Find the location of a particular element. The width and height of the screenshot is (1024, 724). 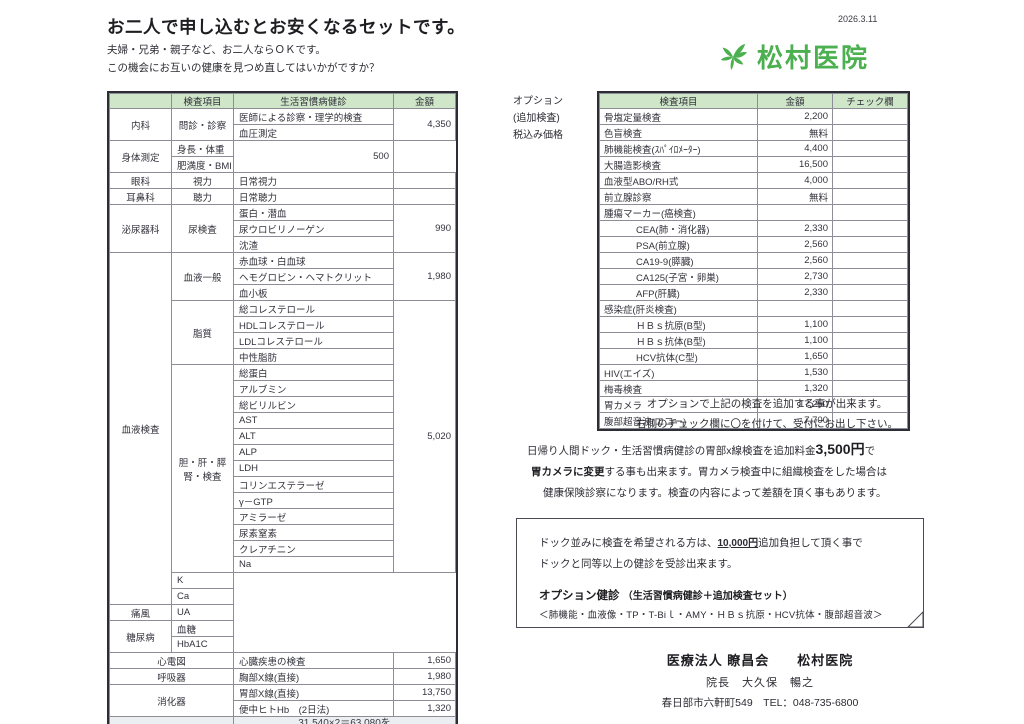

option-item: ＨＢｓ抗原(B型) is located at coordinates (678, 324).